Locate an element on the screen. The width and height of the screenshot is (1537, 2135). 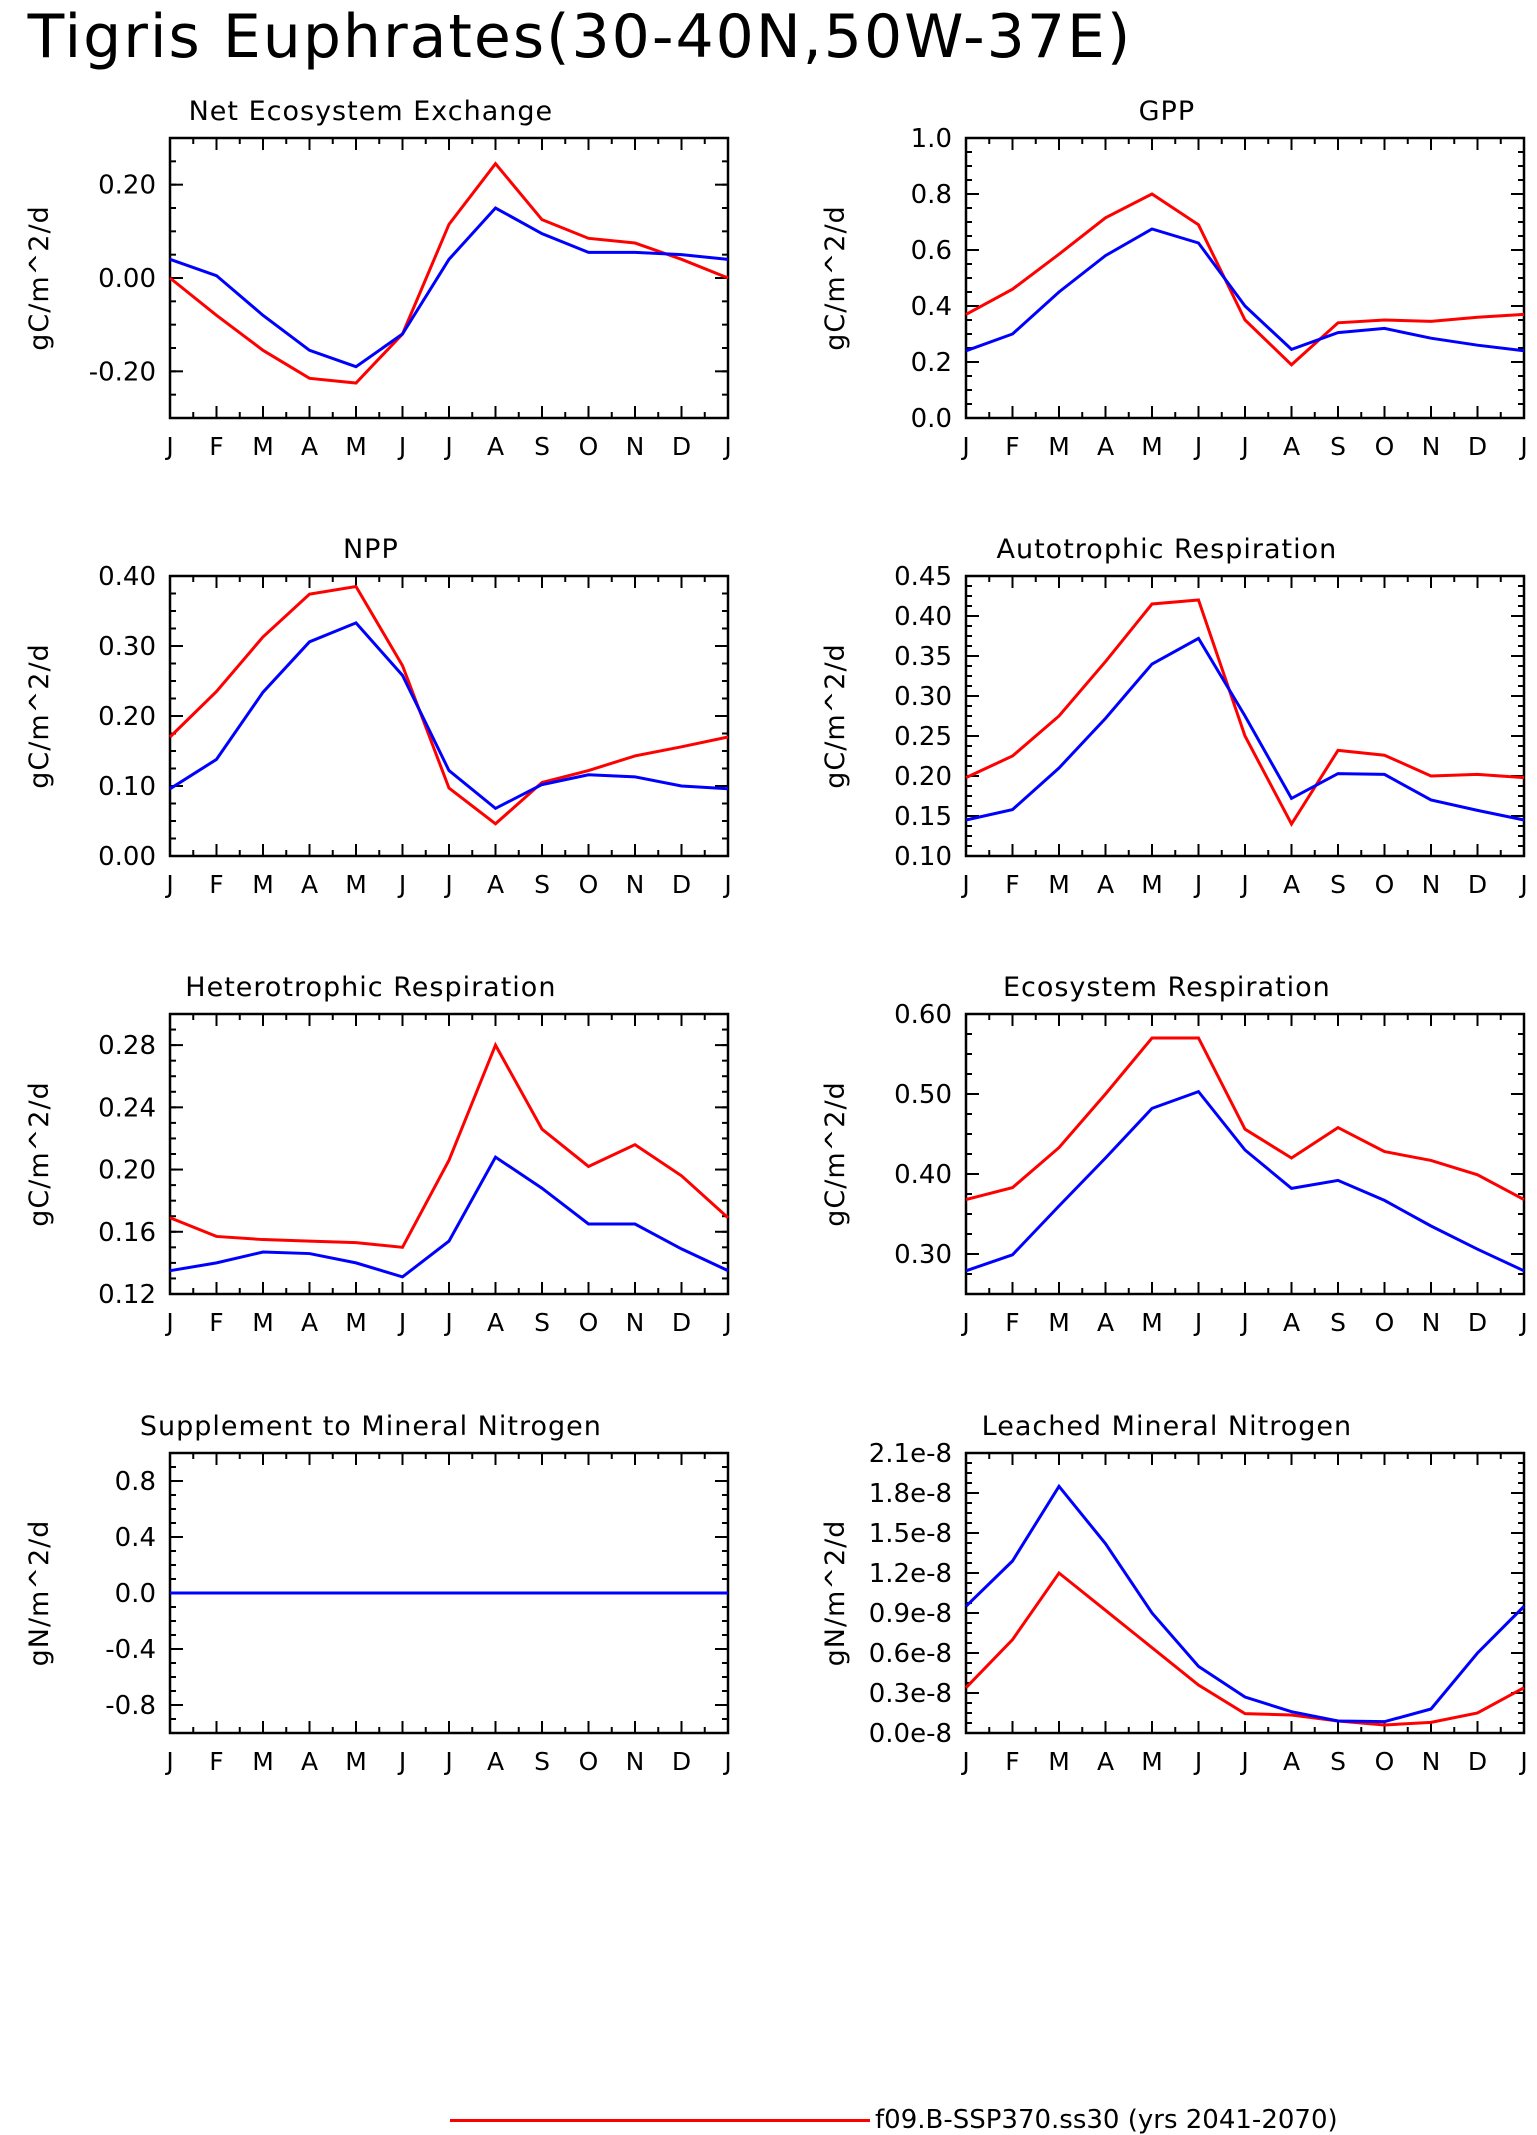
y-tick-label: 0.45 is located at coordinates (923, 577).